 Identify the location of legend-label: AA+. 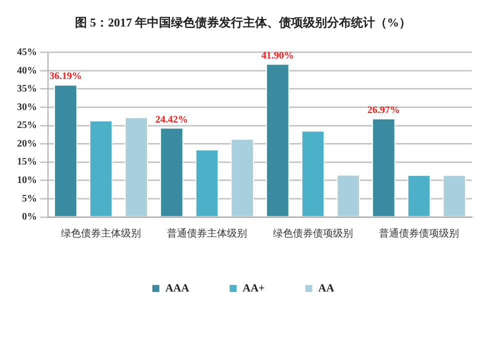
(253, 288).